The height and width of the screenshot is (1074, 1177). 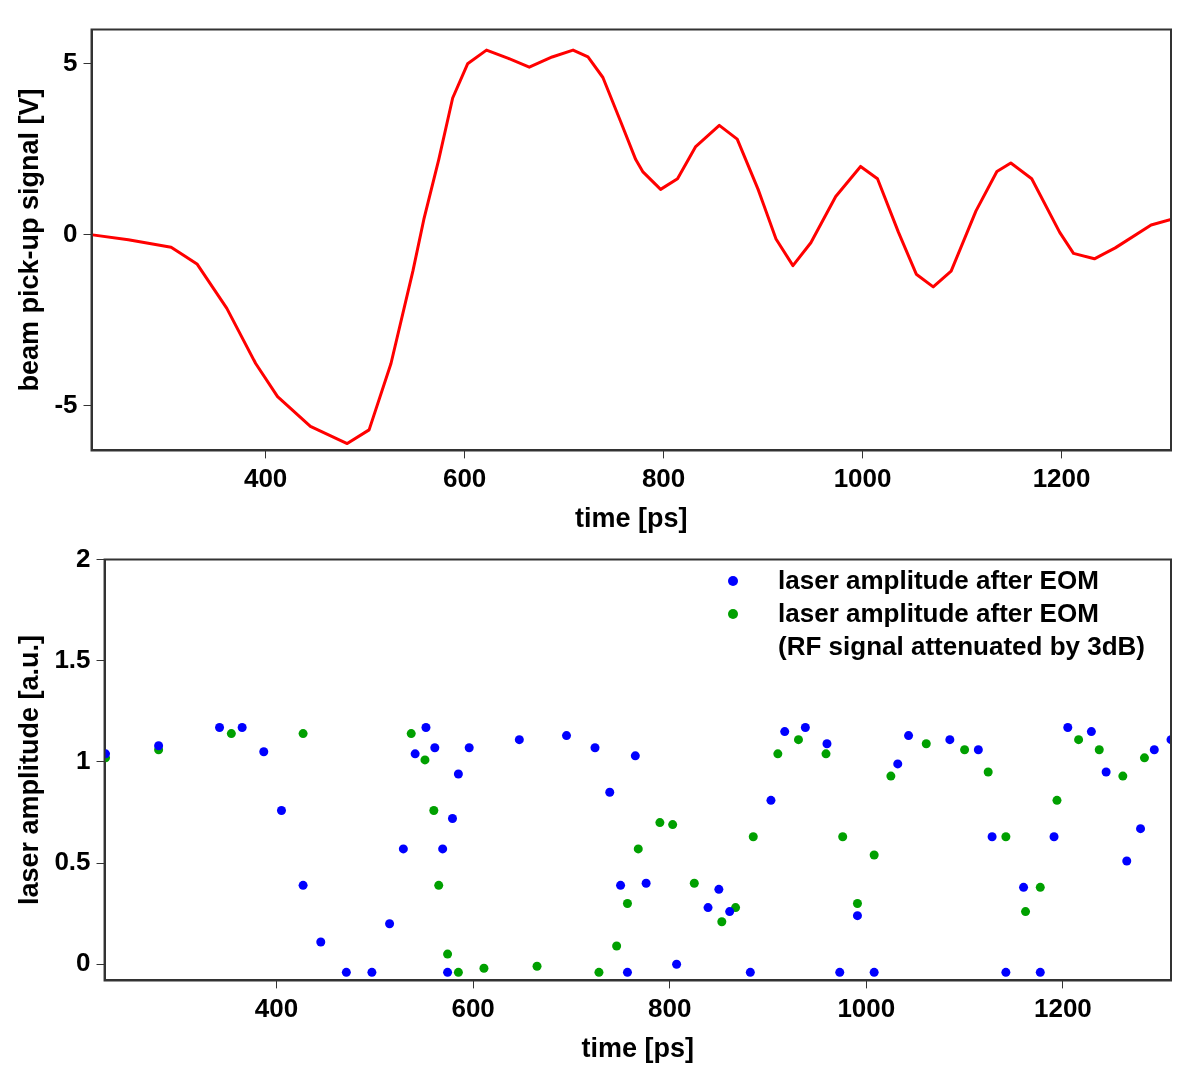 I want to click on y-tick-label: 1.5, so click(x=72, y=658).